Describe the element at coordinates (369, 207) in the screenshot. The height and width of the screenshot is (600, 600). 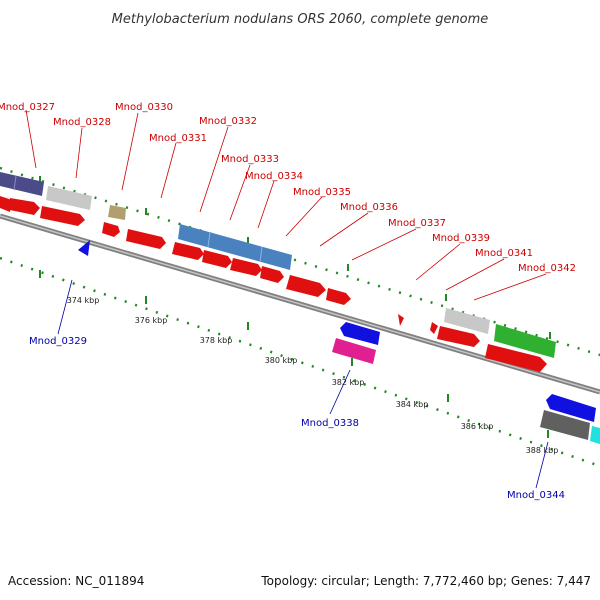
I see `gene-label: Mnod_0336` at that location.